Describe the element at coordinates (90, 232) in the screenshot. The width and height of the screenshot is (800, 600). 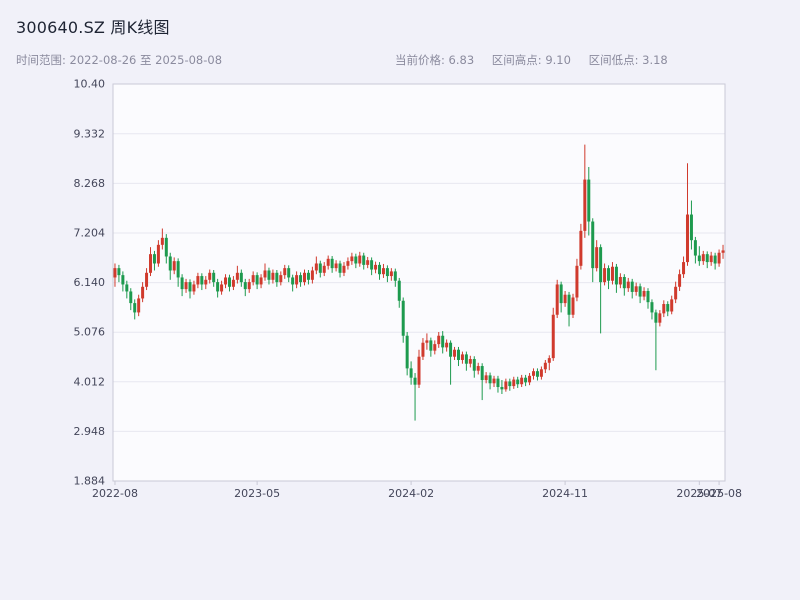
I see `y-tick-label: 7.204` at that location.